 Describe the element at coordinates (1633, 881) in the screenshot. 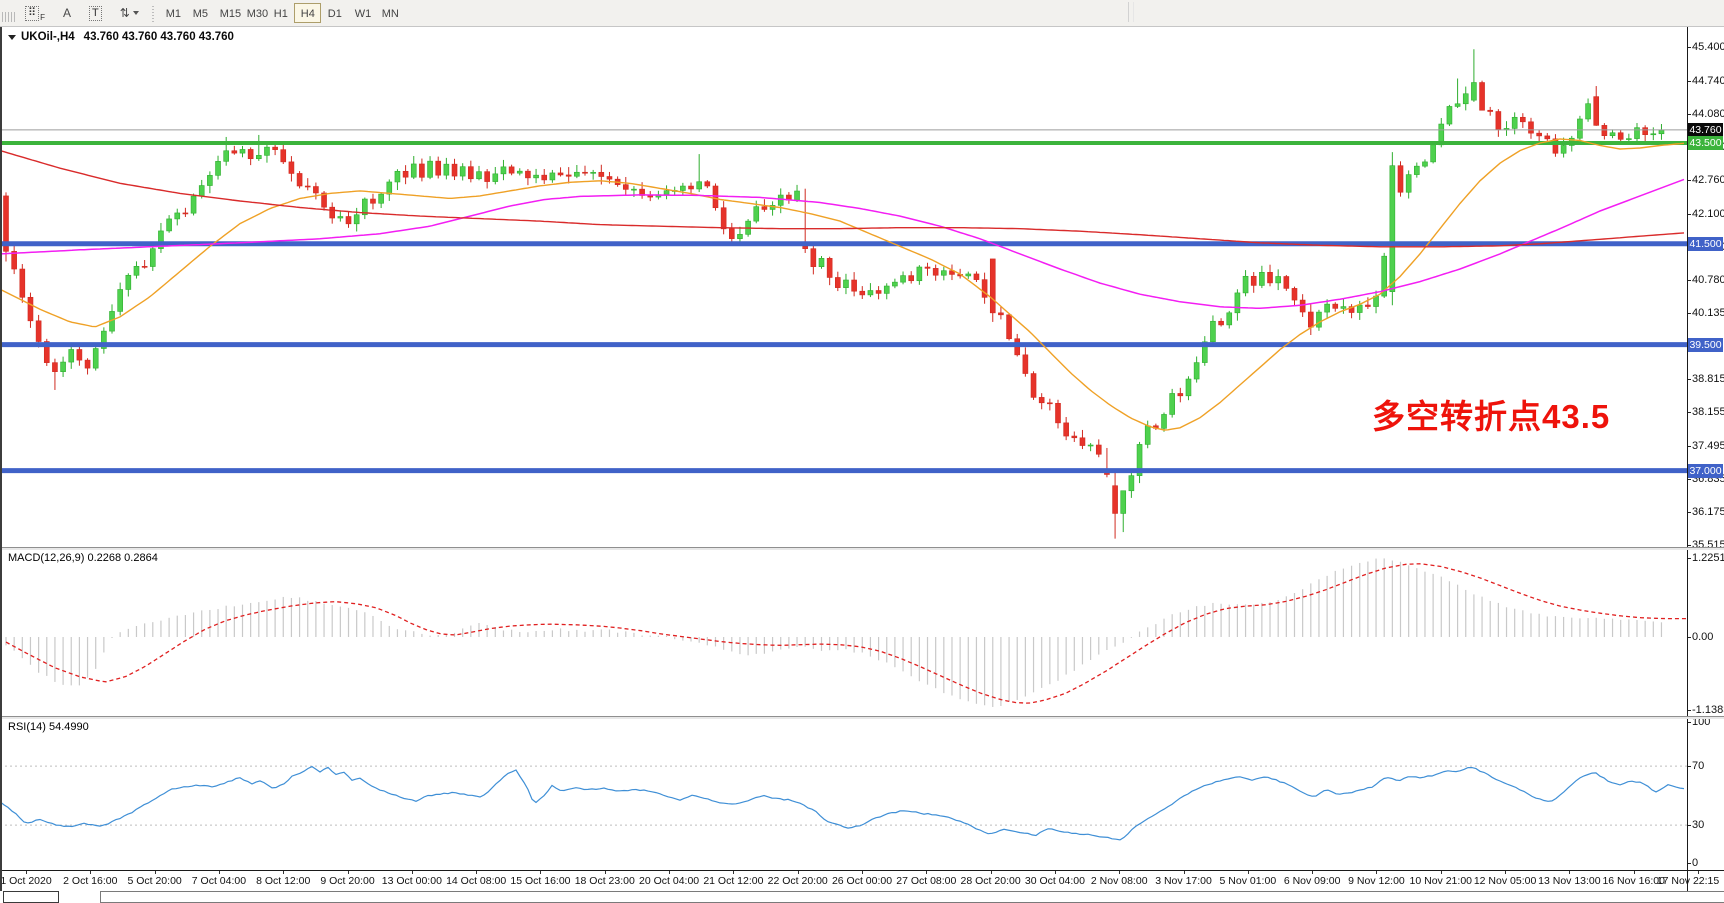

I see `time-axis-label: 16 Nov 16:00` at that location.